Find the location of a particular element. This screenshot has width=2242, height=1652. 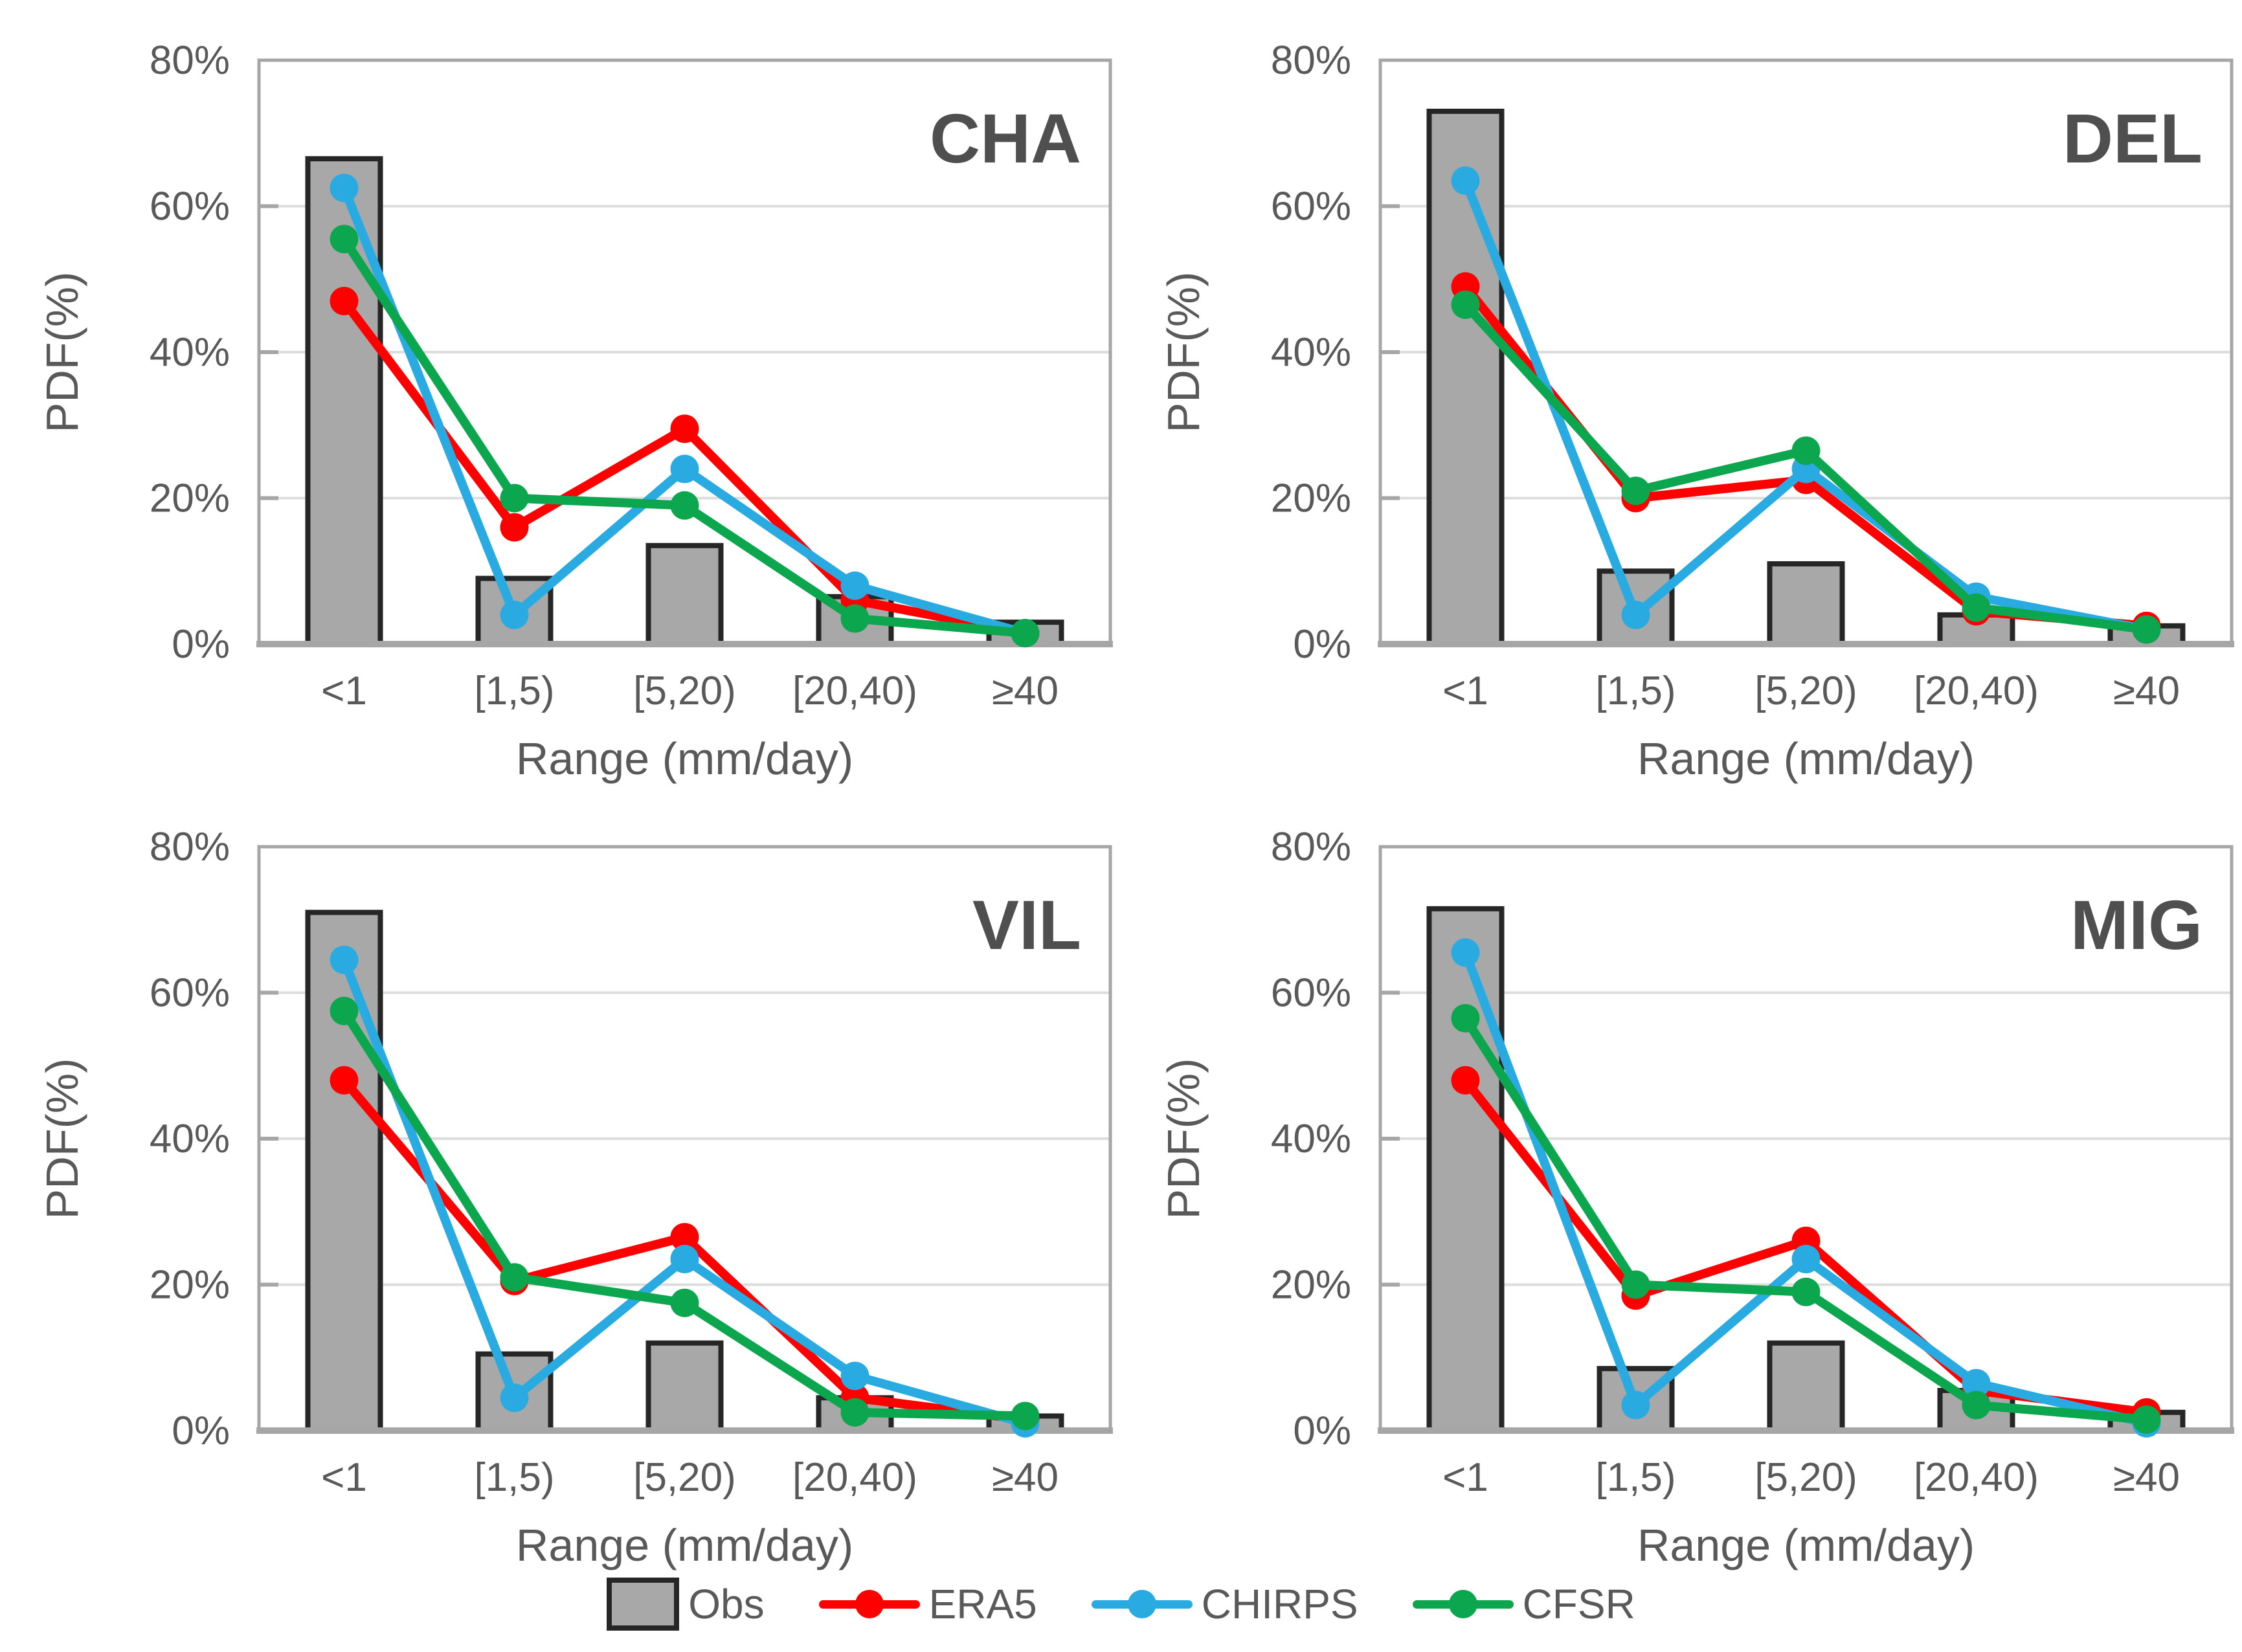

y-tick-label-20%: 20% is located at coordinates (190, 1285).